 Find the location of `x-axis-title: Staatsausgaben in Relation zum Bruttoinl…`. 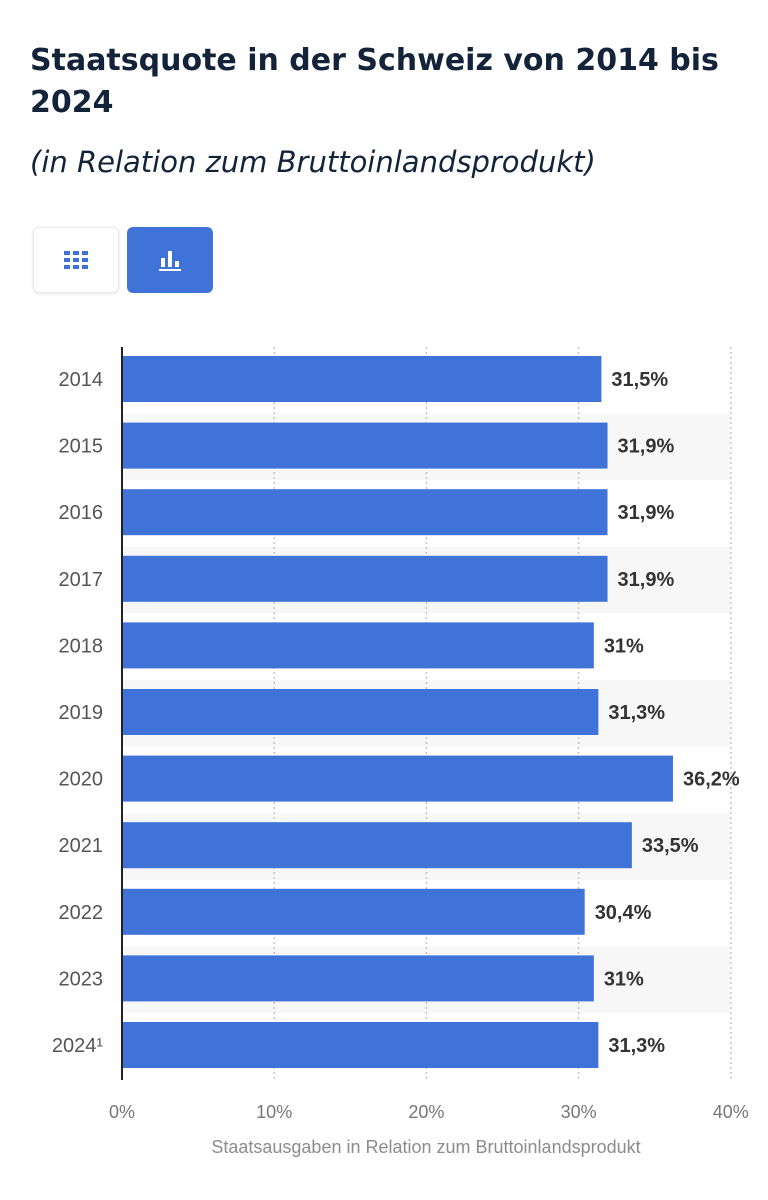

x-axis-title: Staatsausgaben in Relation zum Bruttoinl… is located at coordinates (425, 1147).